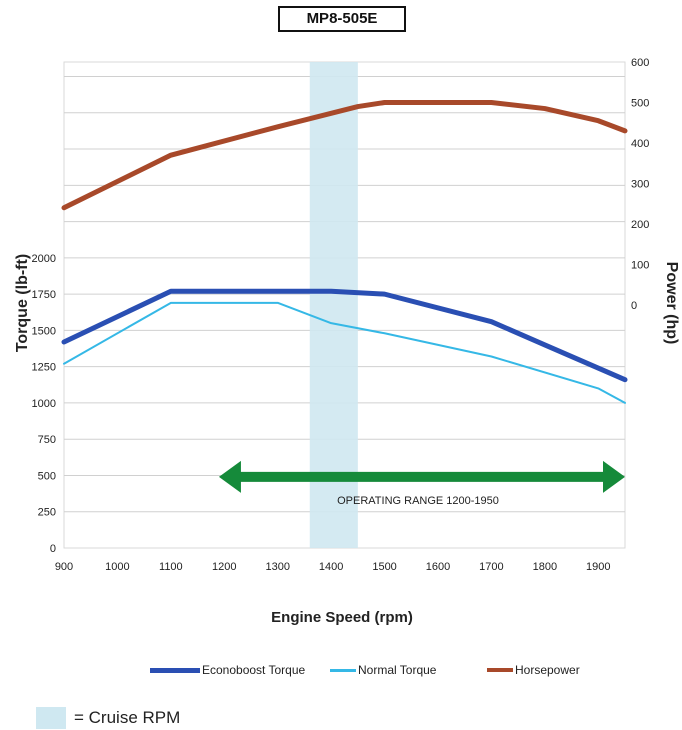 This screenshot has width=682, height=730. What do you see at coordinates (640, 63) in the screenshot?
I see `y-tick-label-right: 600` at bounding box center [640, 63].